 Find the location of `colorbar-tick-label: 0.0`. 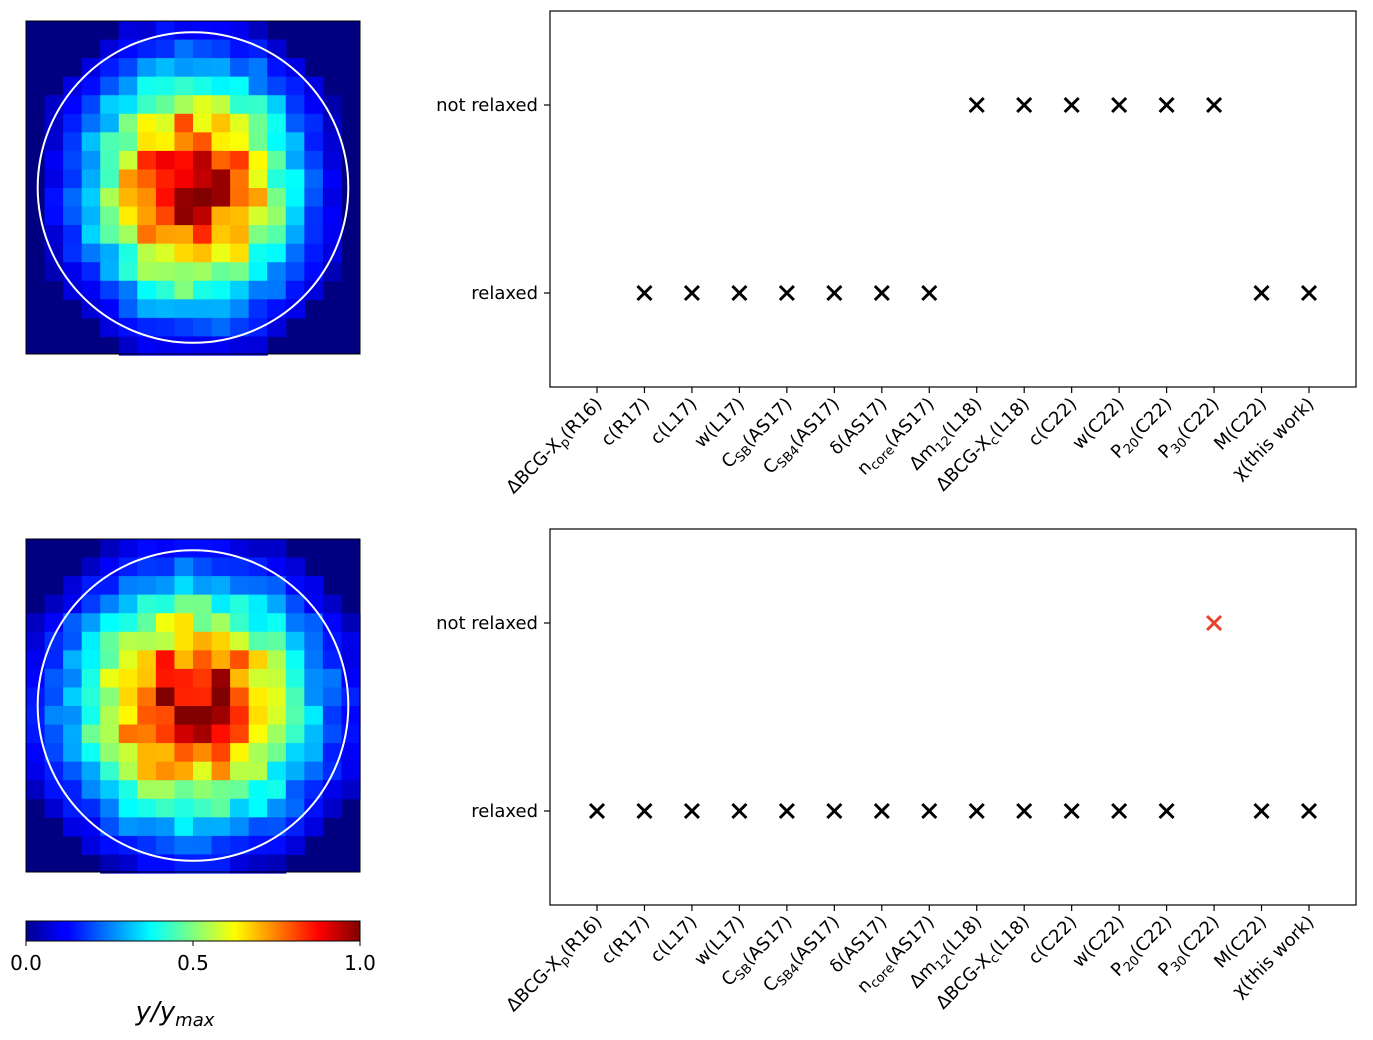

colorbar-tick-label: 0.0 is located at coordinates (26, 963).